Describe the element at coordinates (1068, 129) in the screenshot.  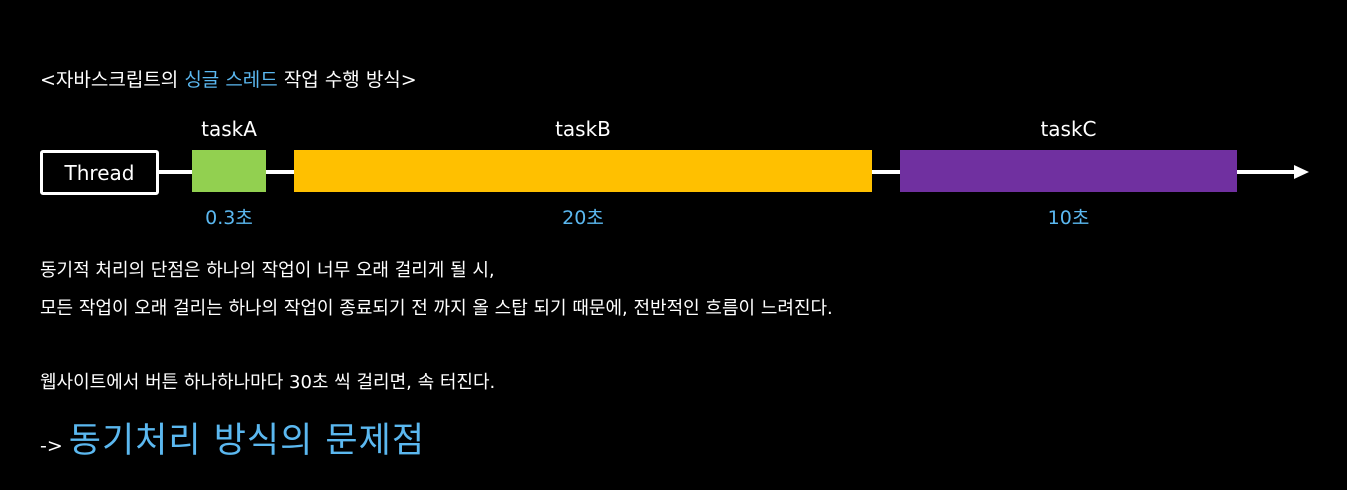
I see `task-name-c: taskC` at that location.